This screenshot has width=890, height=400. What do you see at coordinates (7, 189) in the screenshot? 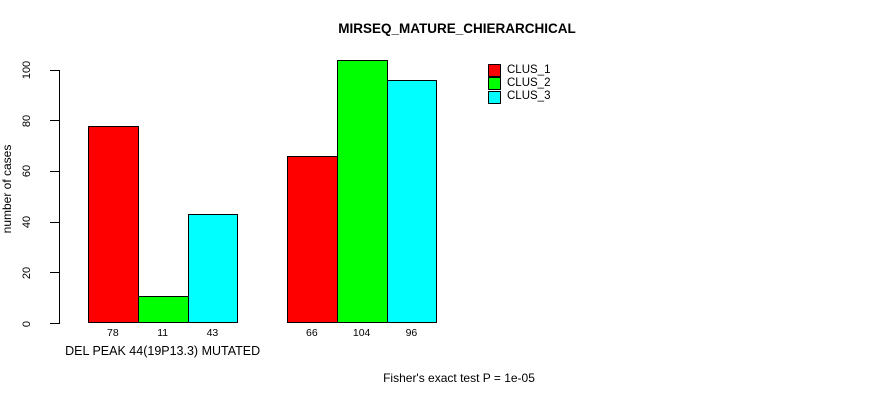
I see `y-axis-label: number of cases` at bounding box center [7, 189].